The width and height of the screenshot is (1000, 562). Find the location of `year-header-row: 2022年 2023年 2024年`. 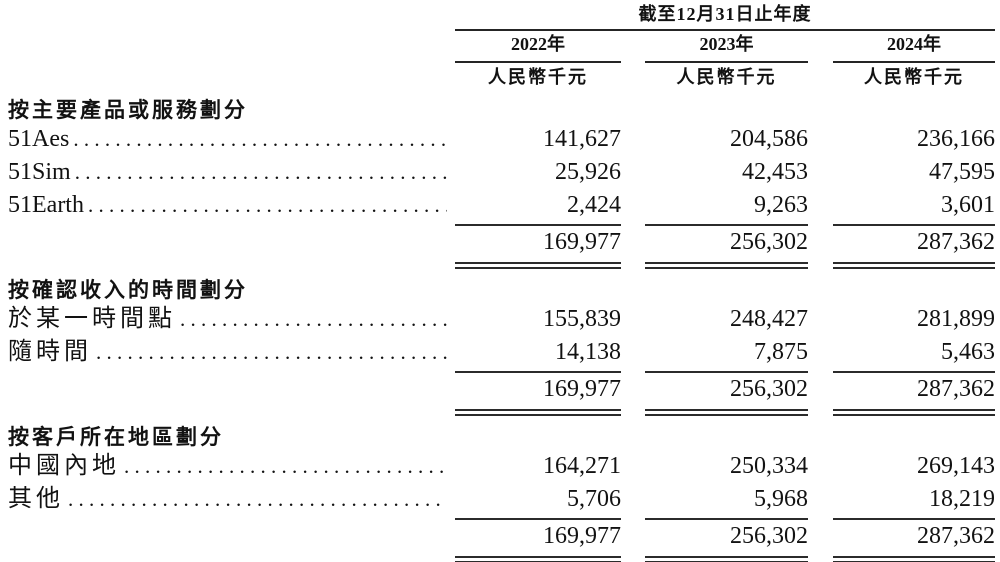

year-header-row: 2022年 2023年 2024年 is located at coordinates (501, 47).